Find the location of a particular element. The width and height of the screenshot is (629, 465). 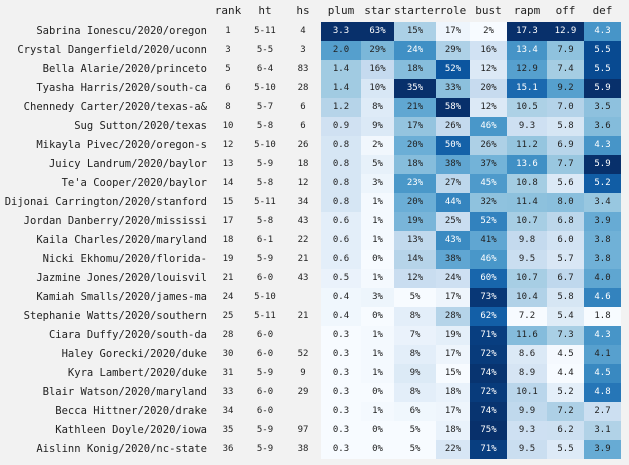

player-label: Nicki Ekhomu/2020/florida- is located at coordinates (124, 259).